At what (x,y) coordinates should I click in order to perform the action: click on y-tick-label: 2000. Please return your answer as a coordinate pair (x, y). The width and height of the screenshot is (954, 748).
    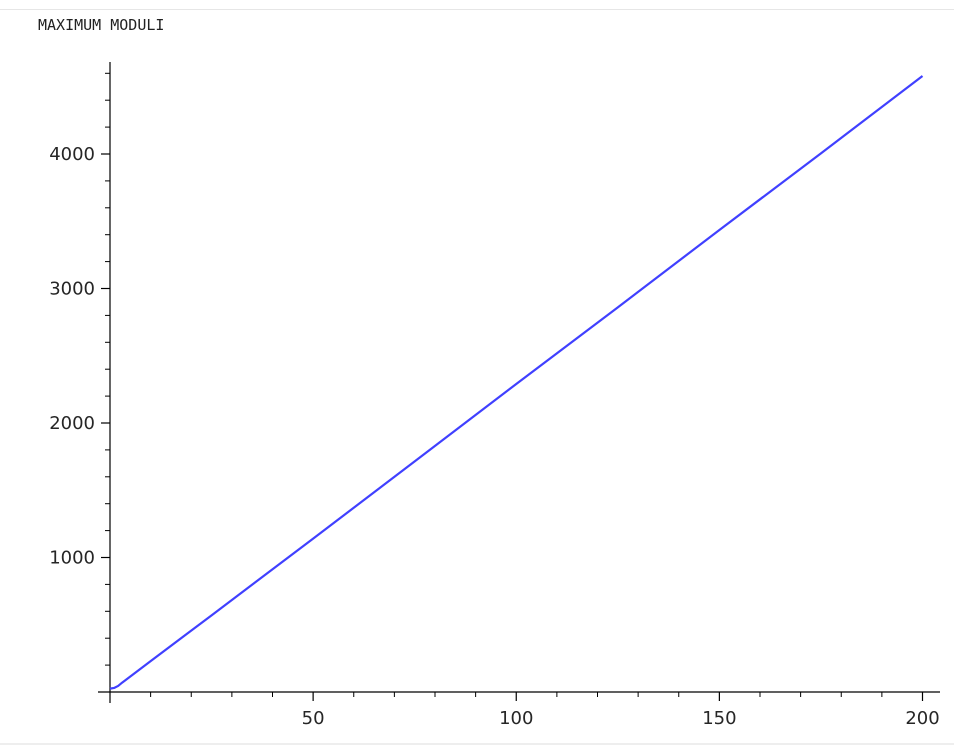
    Looking at the image, I should click on (72, 423).